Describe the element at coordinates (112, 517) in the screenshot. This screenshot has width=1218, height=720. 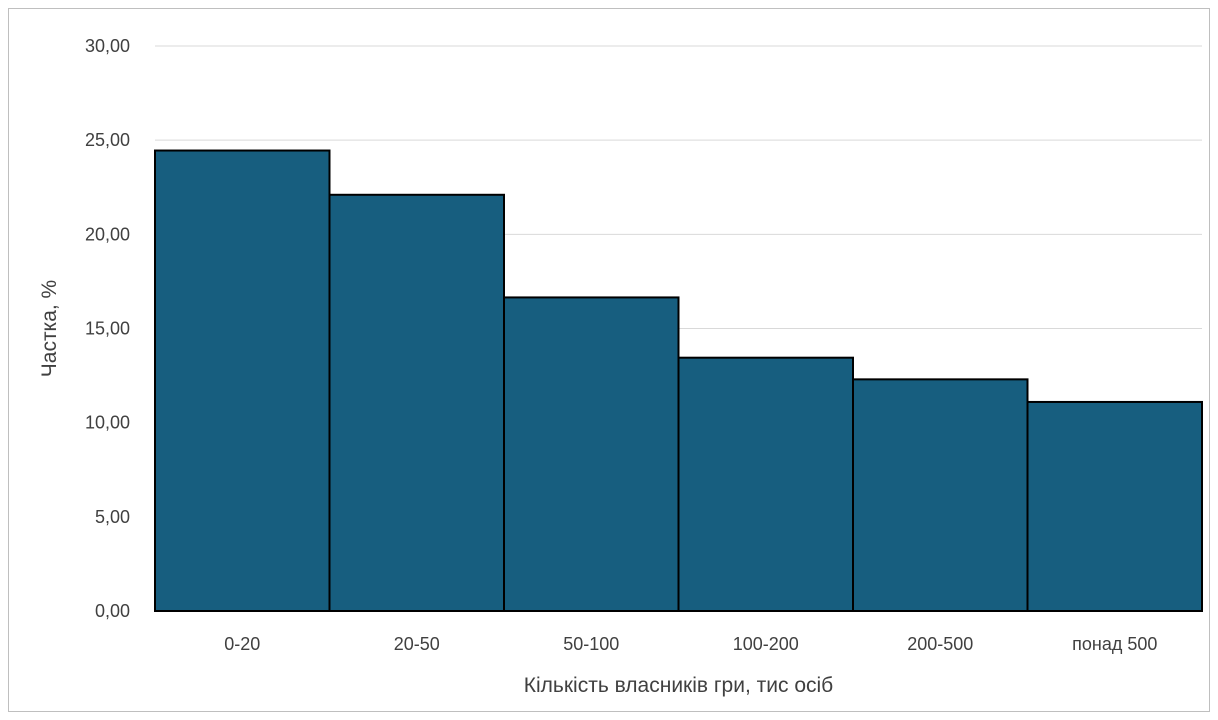
I see `y-tick-label: 5,00` at that location.